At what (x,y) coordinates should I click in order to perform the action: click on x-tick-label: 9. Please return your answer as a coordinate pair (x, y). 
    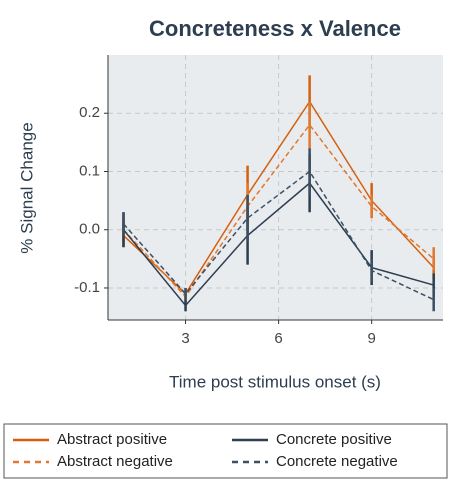
    Looking at the image, I should click on (371, 338).